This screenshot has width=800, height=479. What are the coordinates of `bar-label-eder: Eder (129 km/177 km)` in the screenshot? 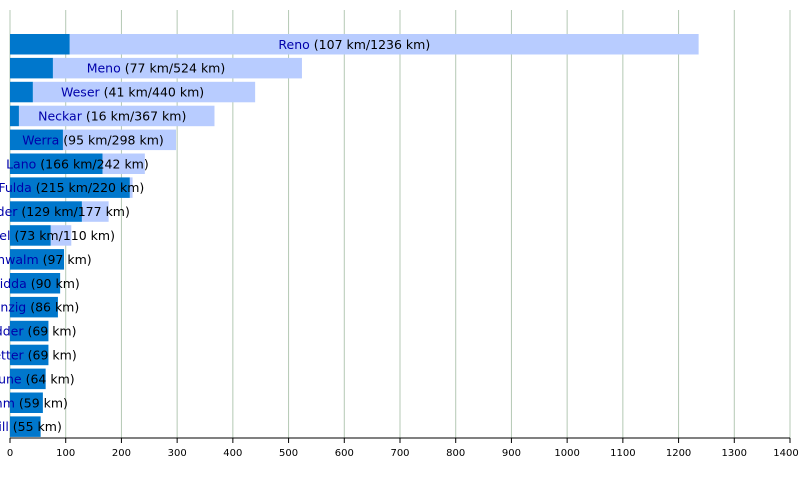 It's located at (65, 211).